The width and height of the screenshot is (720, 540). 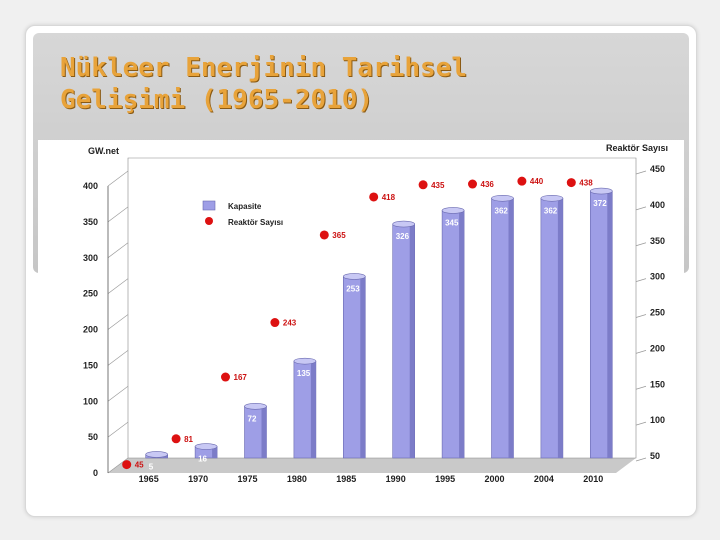 What do you see at coordinates (93, 437) in the screenshot?
I see `left-axis-tick-label: 50` at bounding box center [93, 437].